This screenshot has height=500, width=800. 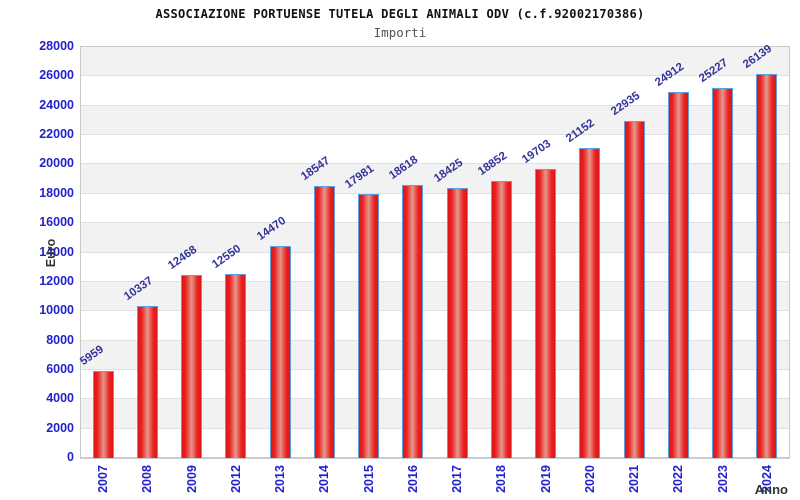 I want to click on bar-2009, so click(x=192, y=366).